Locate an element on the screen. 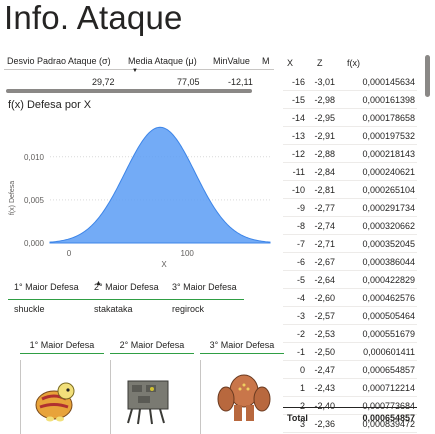 The height and width of the screenshot is (434, 435). table-row: -2 -2,53 0,000551679 is located at coordinates (350, 334).